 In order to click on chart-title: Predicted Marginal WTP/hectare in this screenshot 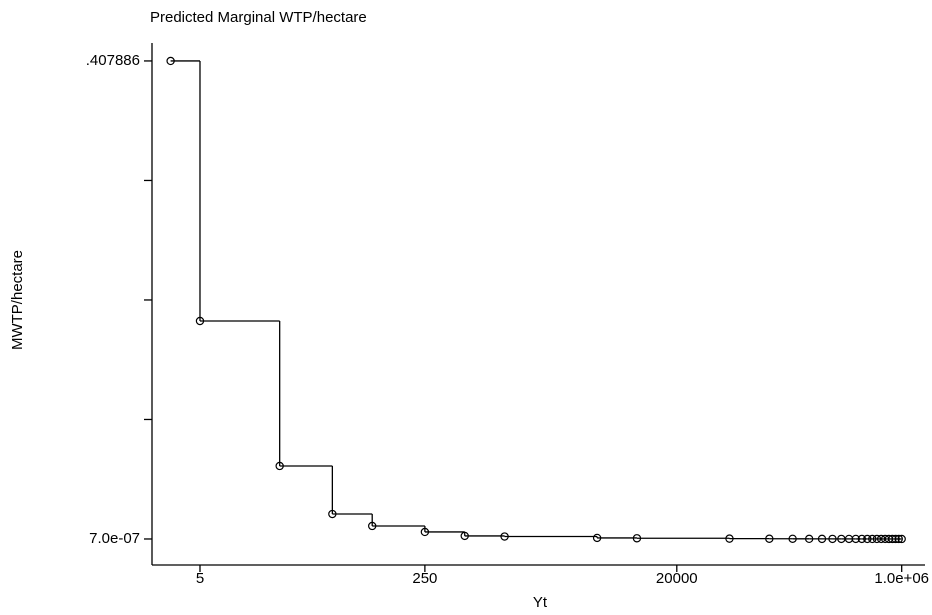, I will do `click(258, 17)`.